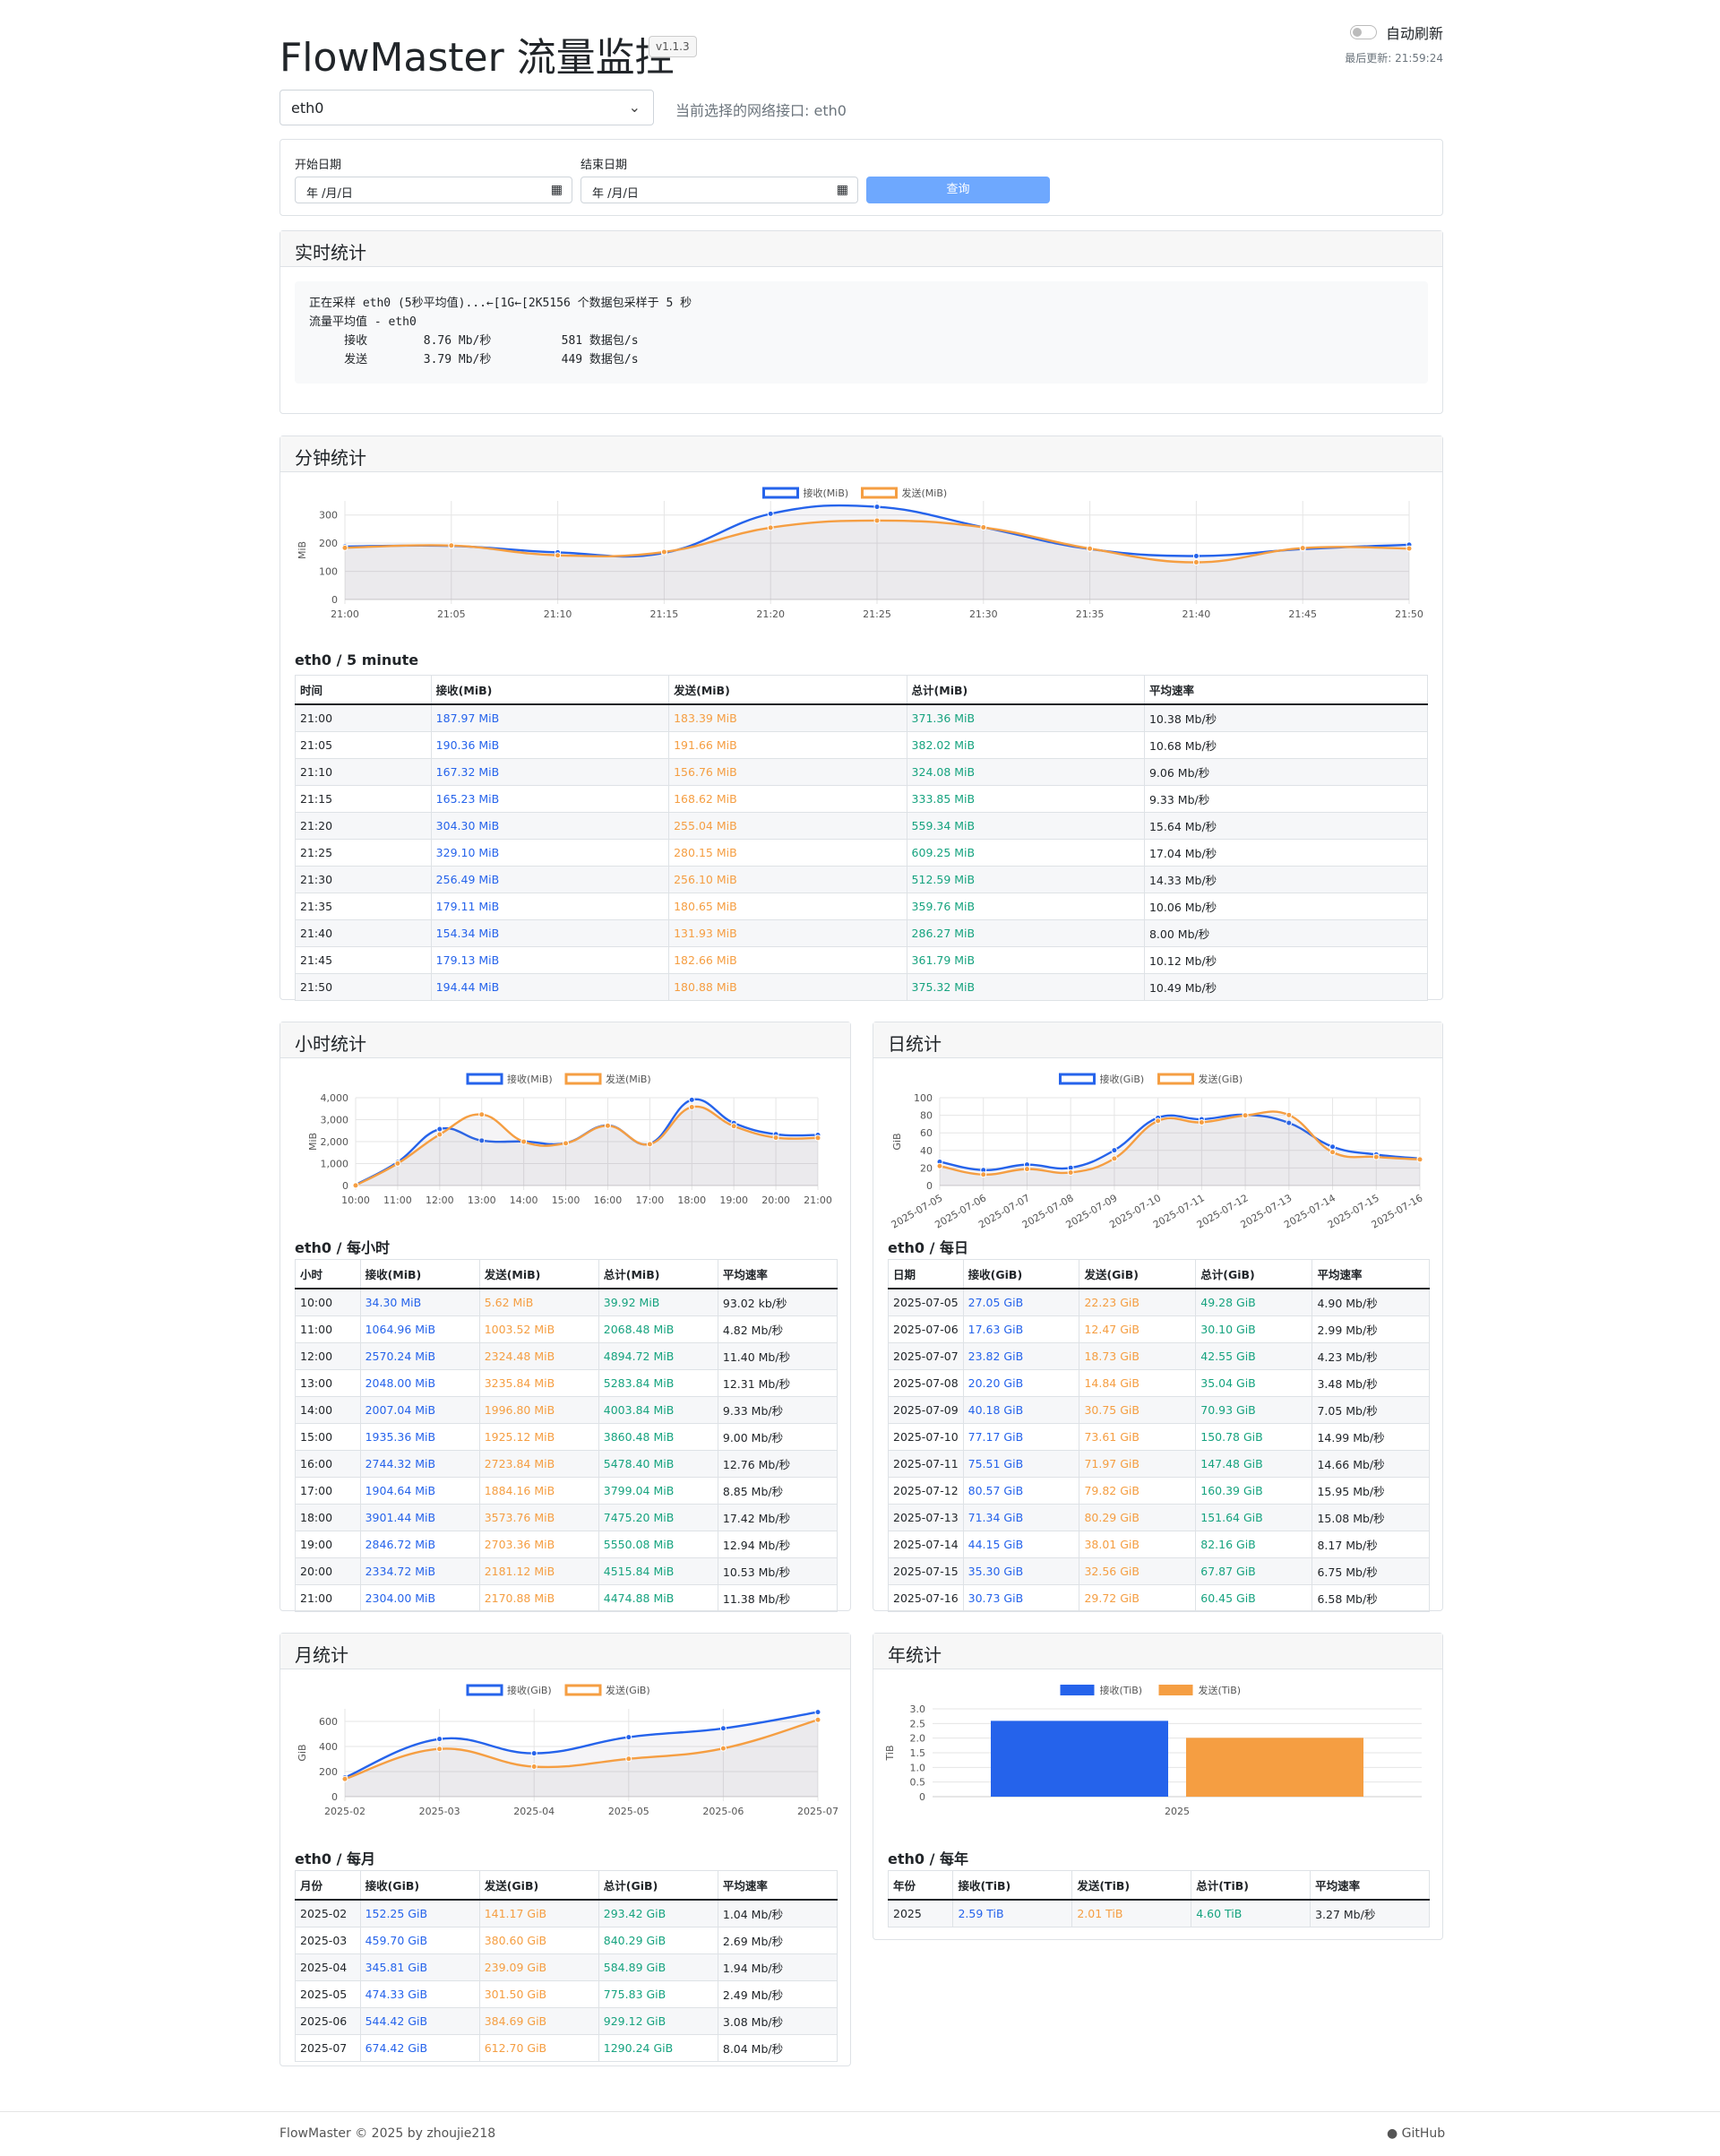 The height and width of the screenshot is (2156, 1720). Describe the element at coordinates (890, 1754) in the screenshot. I see `y-axis-label: TiB` at that location.